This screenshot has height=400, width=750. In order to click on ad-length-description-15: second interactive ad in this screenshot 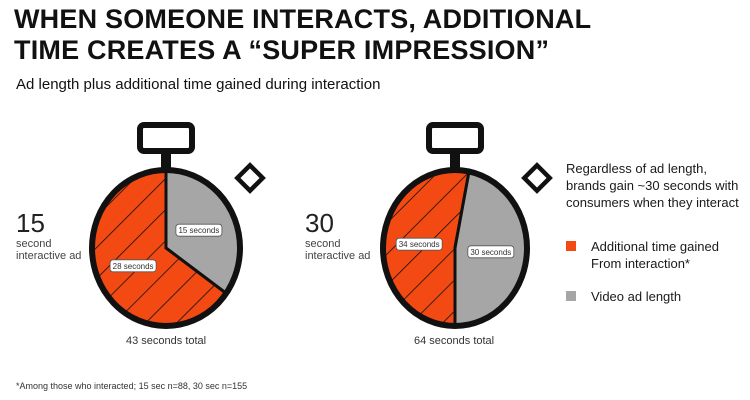, I will do `click(48, 250)`.